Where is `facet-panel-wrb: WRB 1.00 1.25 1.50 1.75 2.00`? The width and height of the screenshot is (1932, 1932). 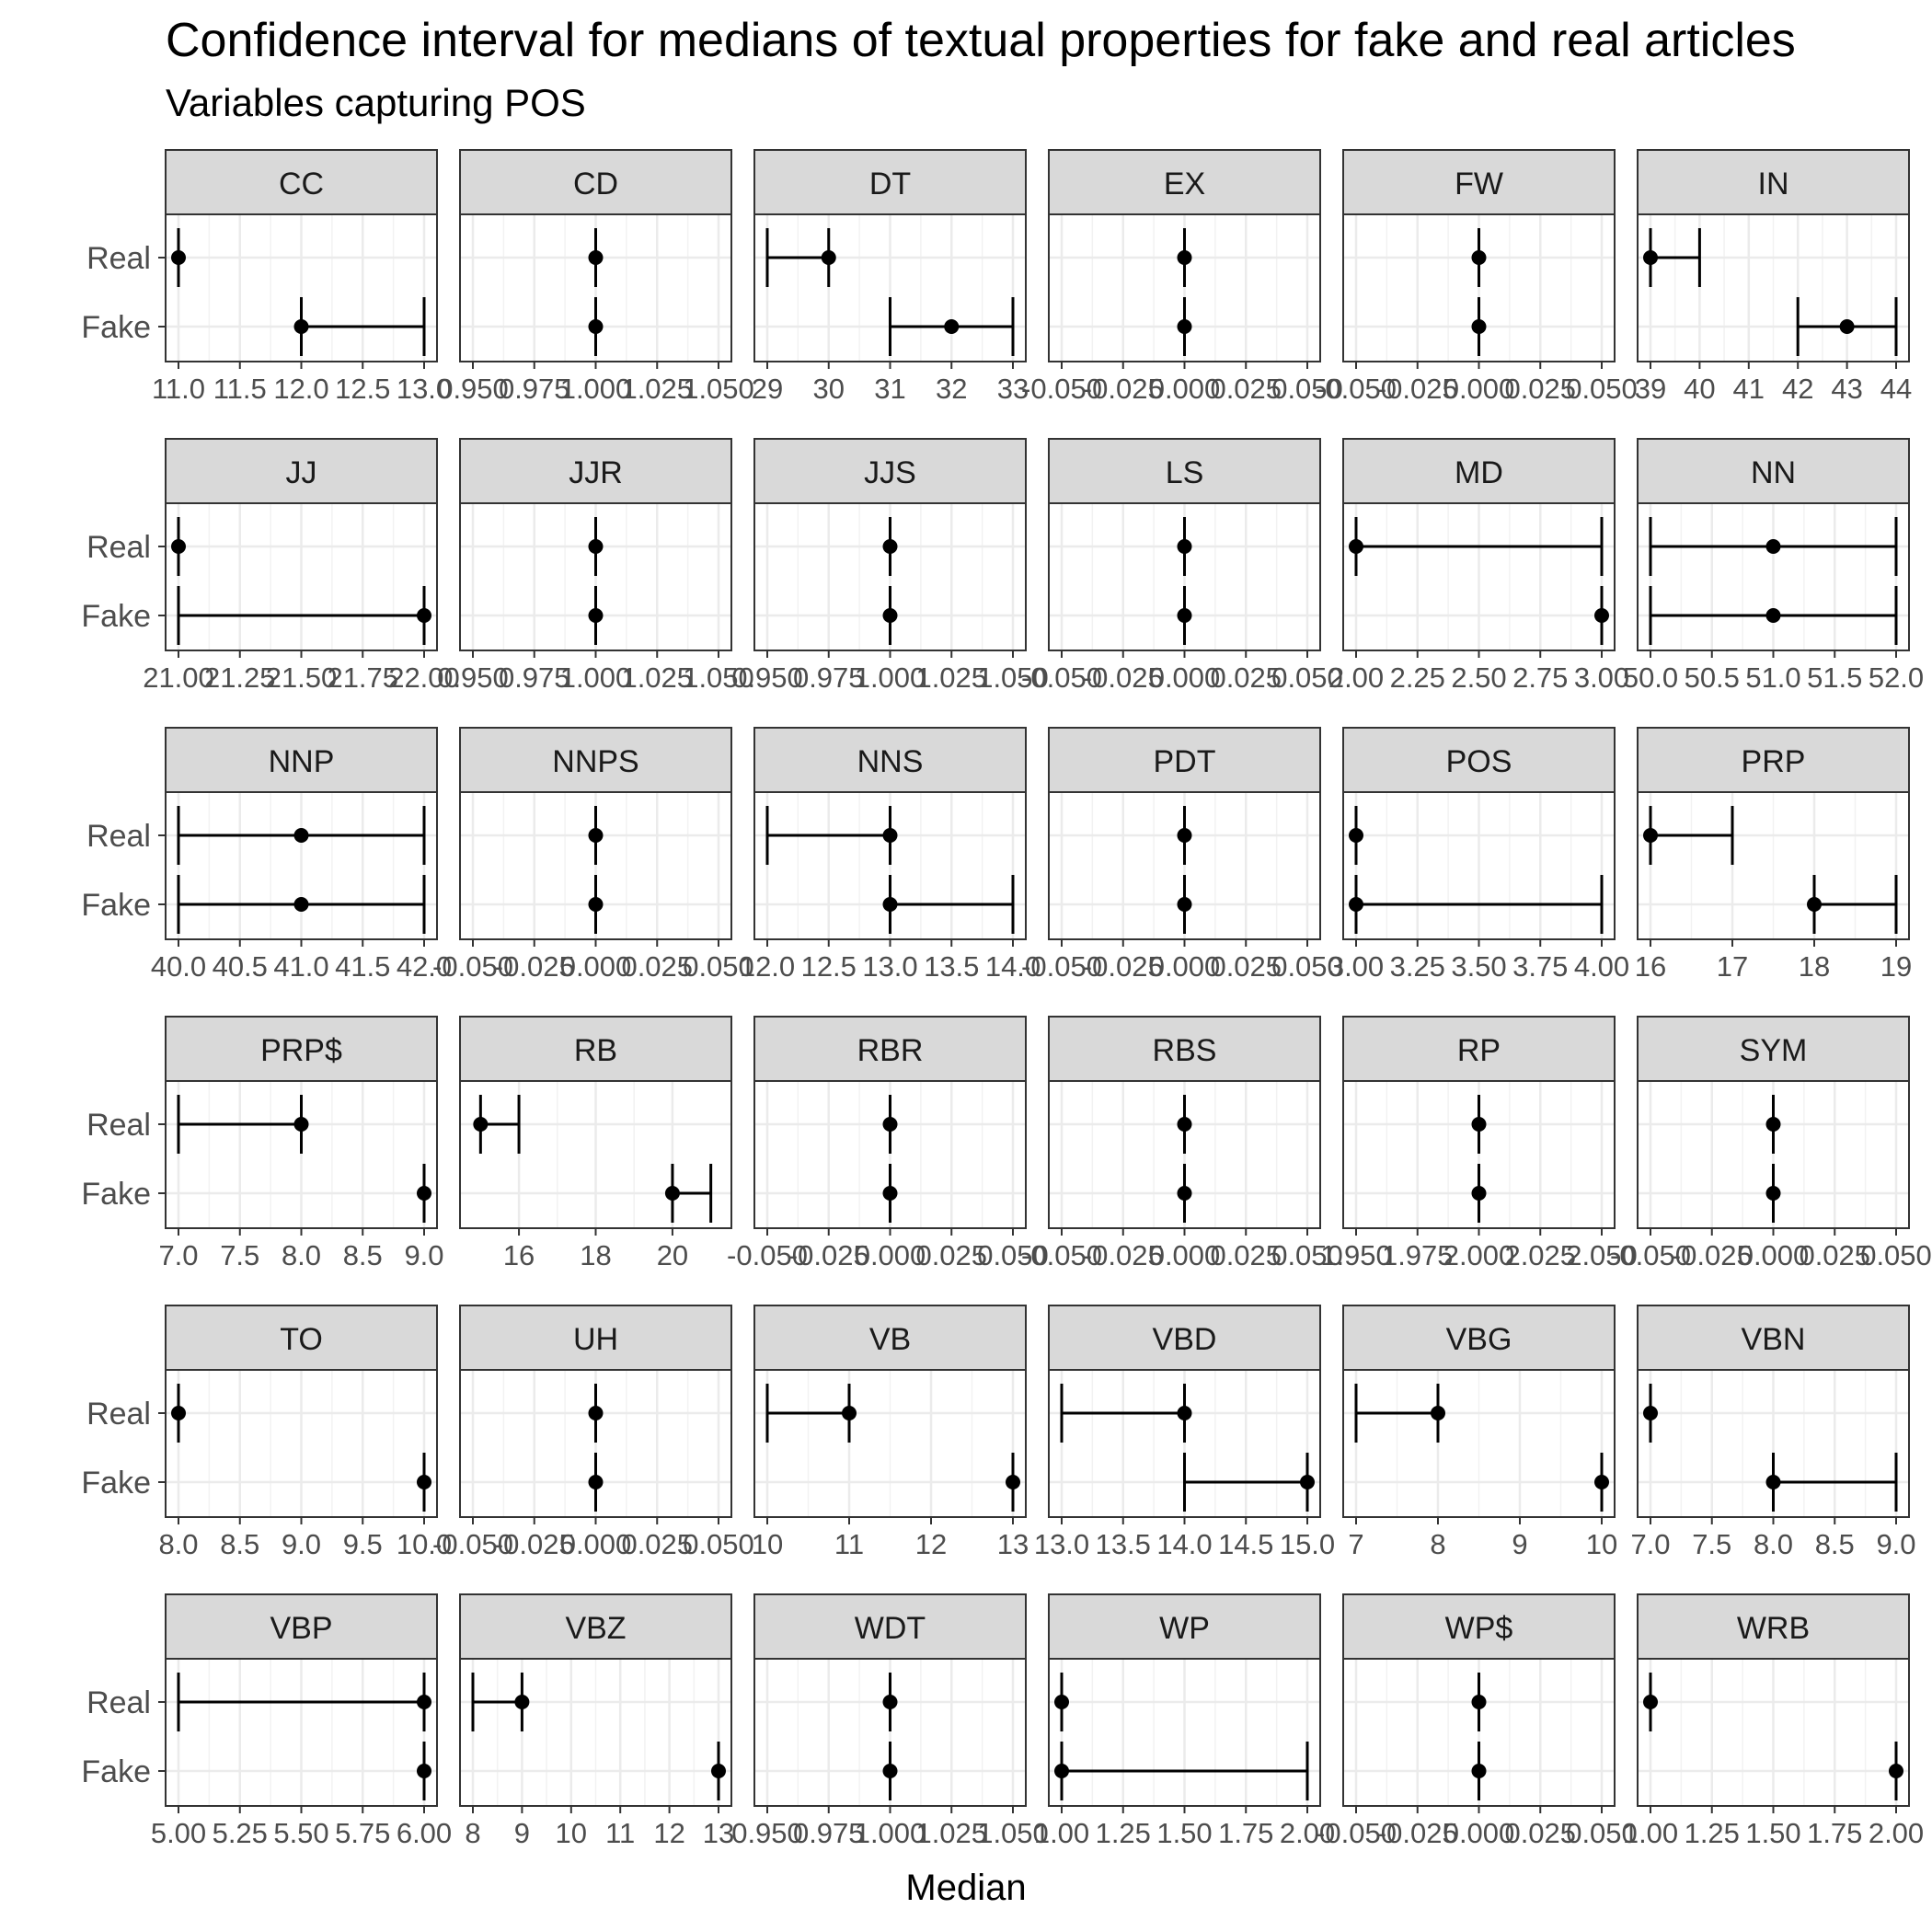 facet-panel-wrb: WRB 1.00 1.25 1.50 1.75 2.00 is located at coordinates (1773, 1721).